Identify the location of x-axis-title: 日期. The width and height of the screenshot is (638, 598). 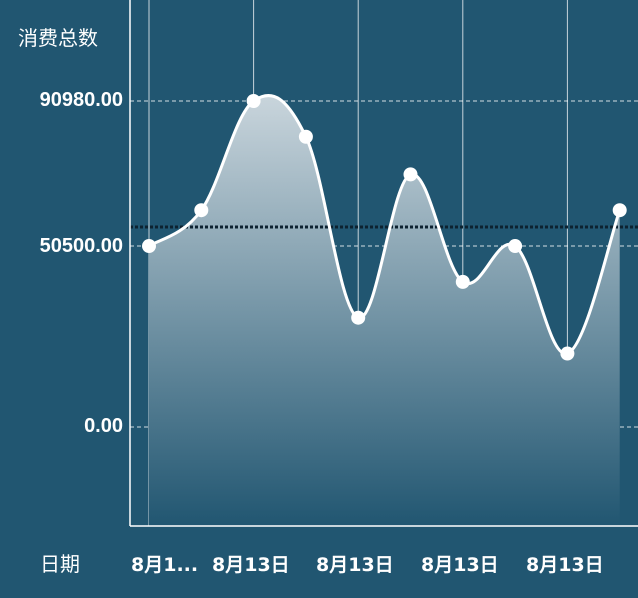
(60, 564).